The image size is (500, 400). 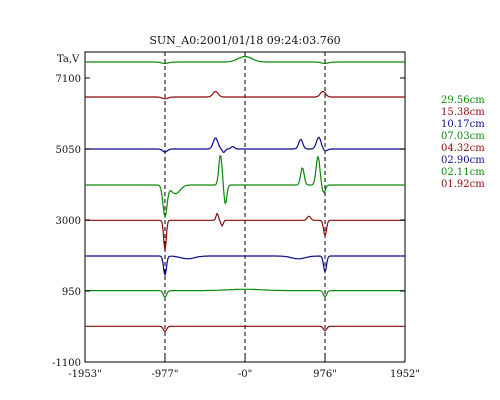 What do you see at coordinates (245, 145) in the screenshot?
I see `series-line-10.17cm` at bounding box center [245, 145].